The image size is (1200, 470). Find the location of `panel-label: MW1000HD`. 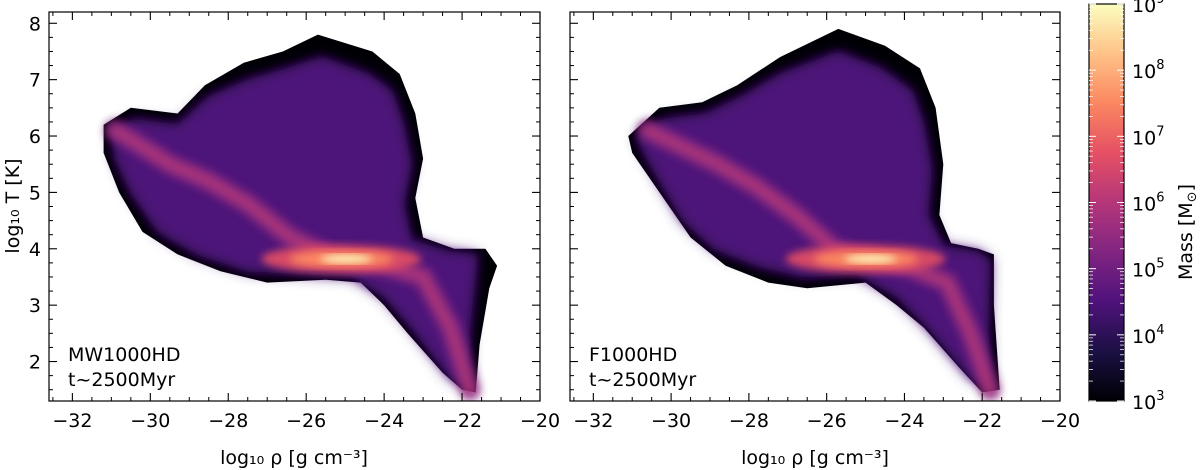

panel-label: MW1000HD is located at coordinates (124, 355).